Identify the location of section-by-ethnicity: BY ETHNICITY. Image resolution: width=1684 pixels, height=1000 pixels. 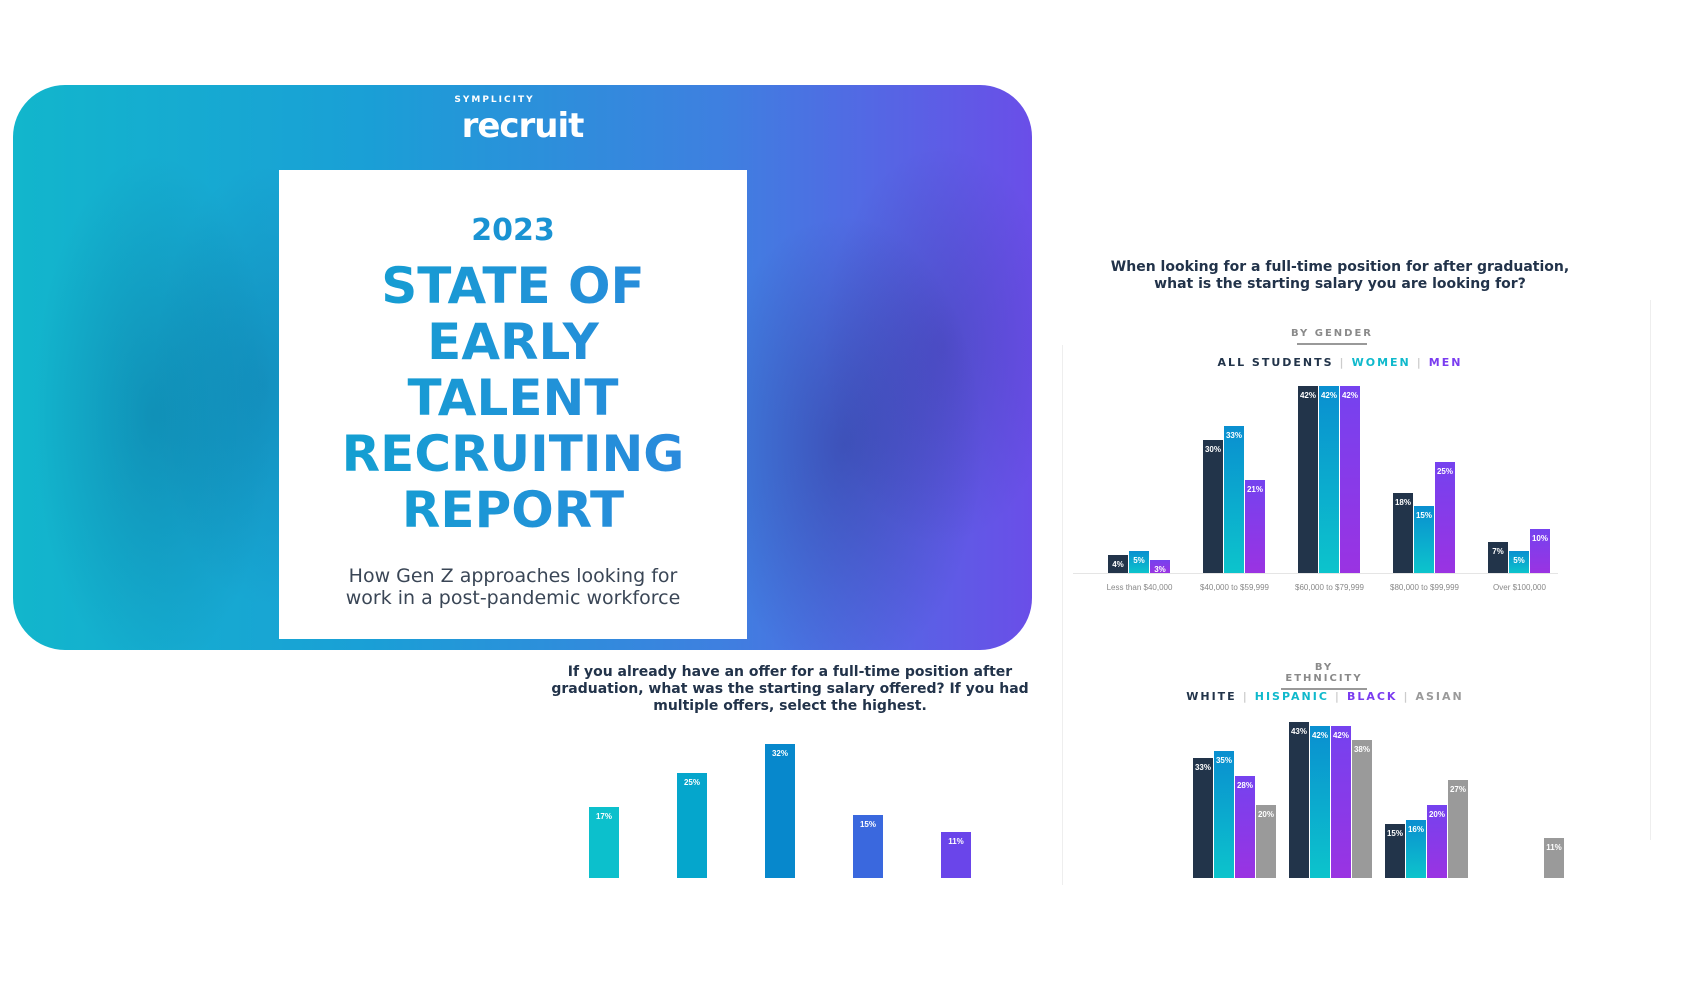
(1324, 676).